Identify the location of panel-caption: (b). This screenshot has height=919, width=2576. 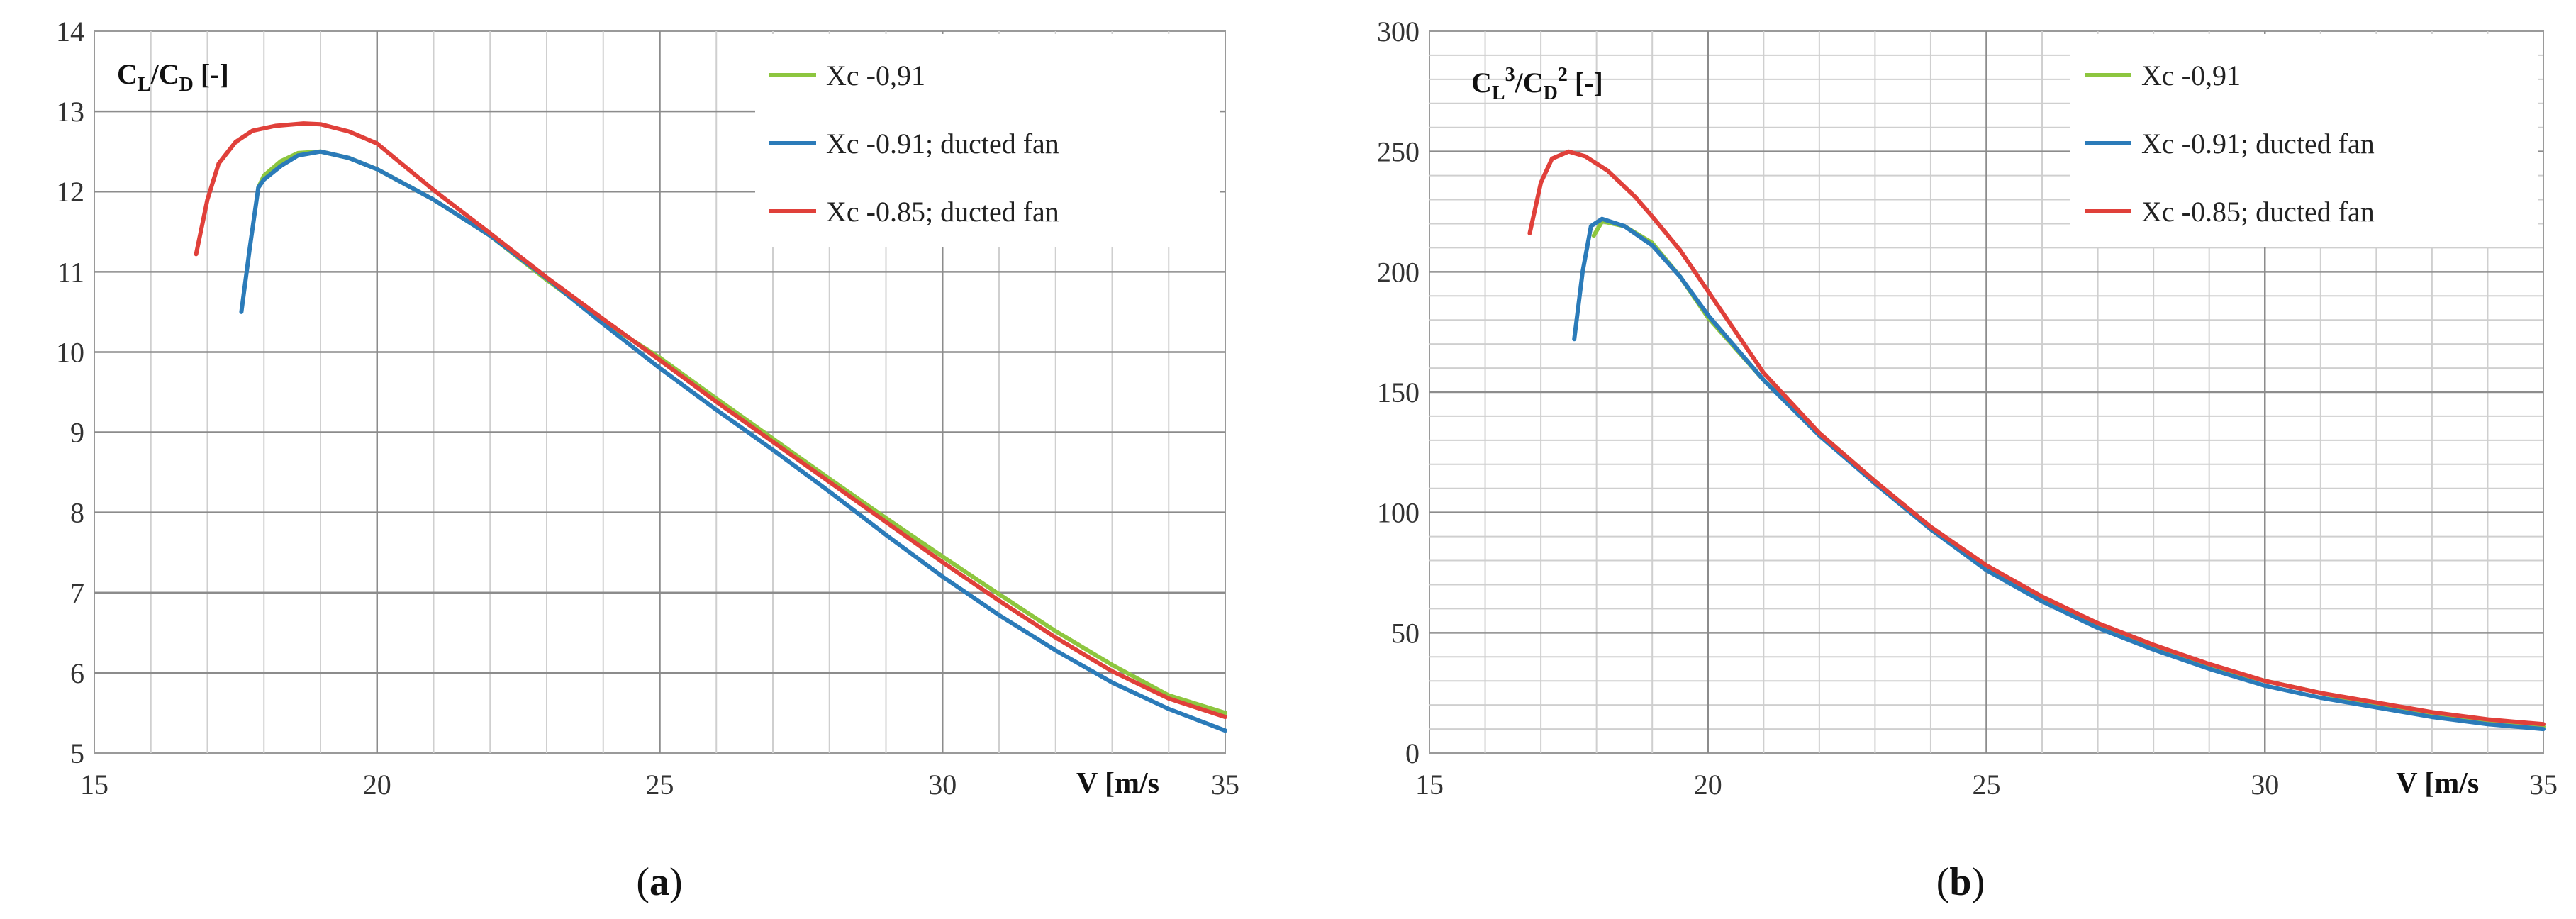
(1961, 882).